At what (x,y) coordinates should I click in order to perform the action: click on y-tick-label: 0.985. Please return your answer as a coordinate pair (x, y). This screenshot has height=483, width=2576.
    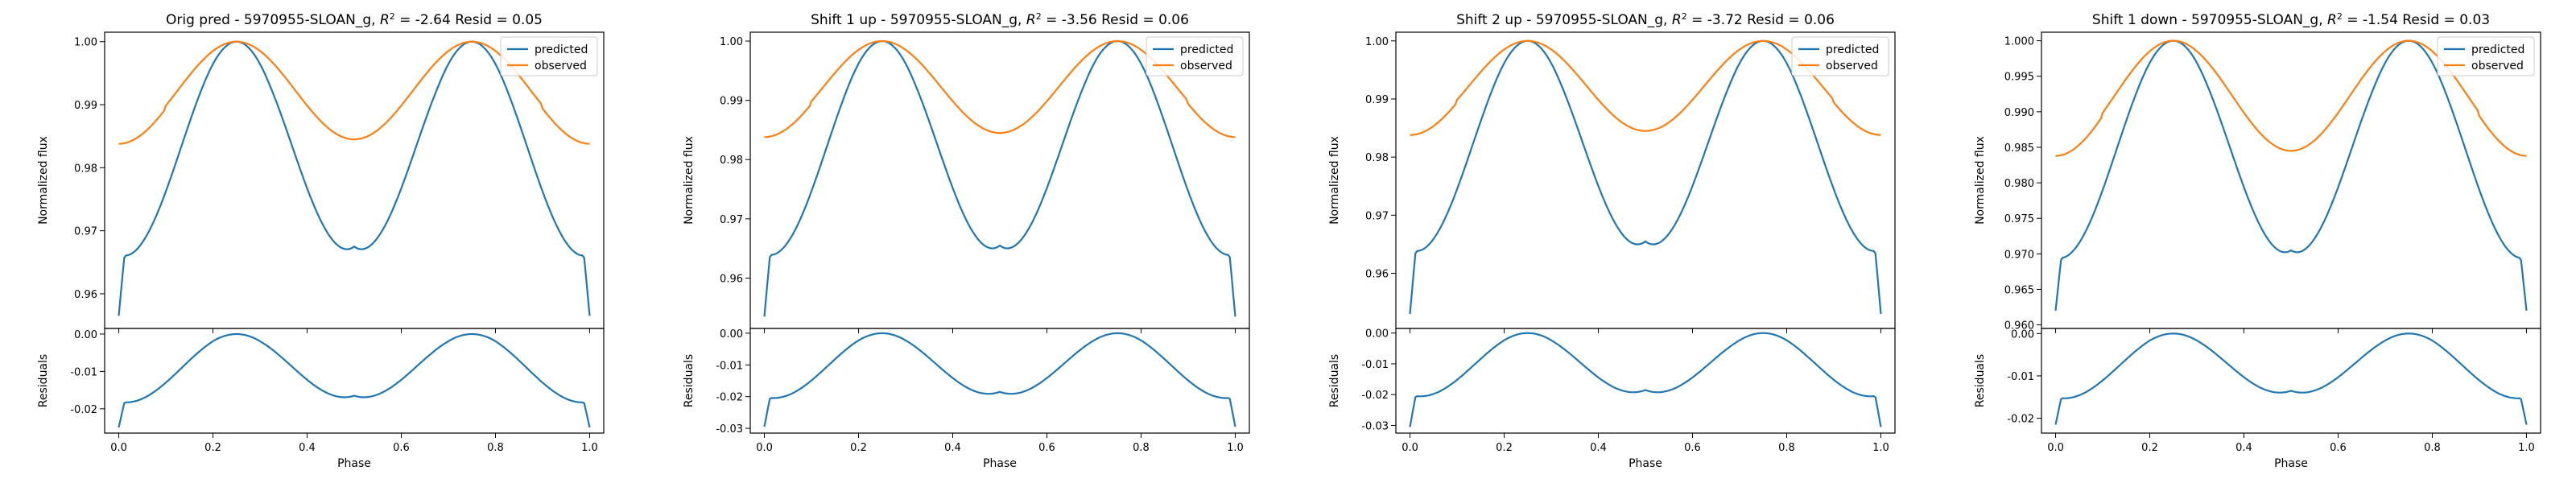
    Looking at the image, I should click on (2019, 148).